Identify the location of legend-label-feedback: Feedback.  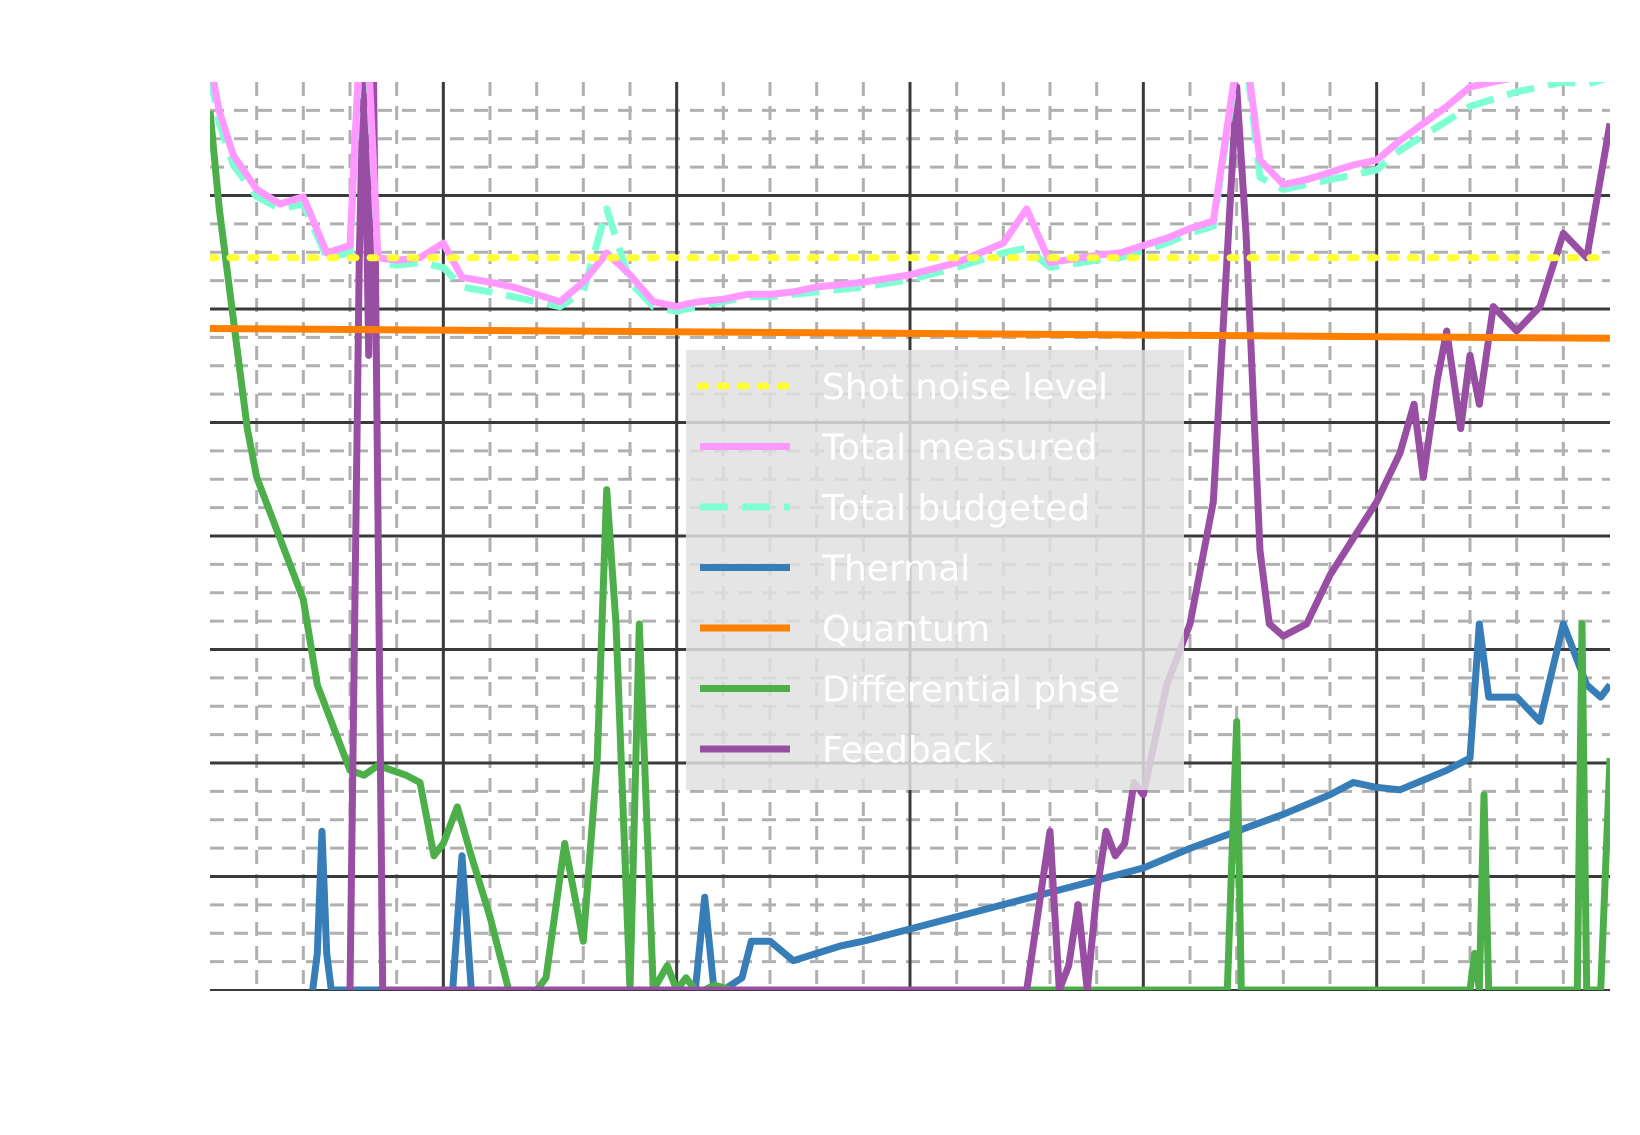
(908, 750).